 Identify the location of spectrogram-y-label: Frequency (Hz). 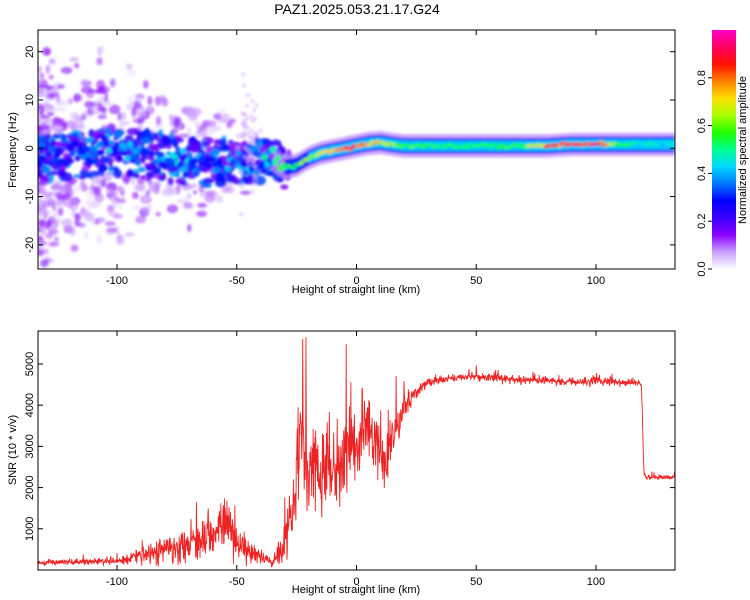
(13, 150).